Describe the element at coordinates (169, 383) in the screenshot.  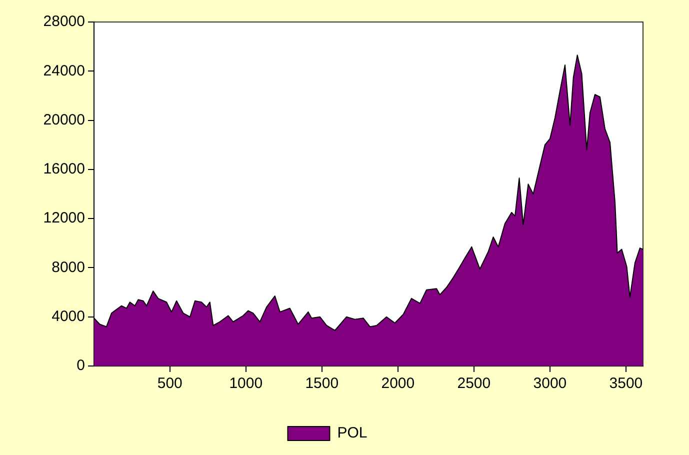
I see `x-tick-label: 500` at that location.